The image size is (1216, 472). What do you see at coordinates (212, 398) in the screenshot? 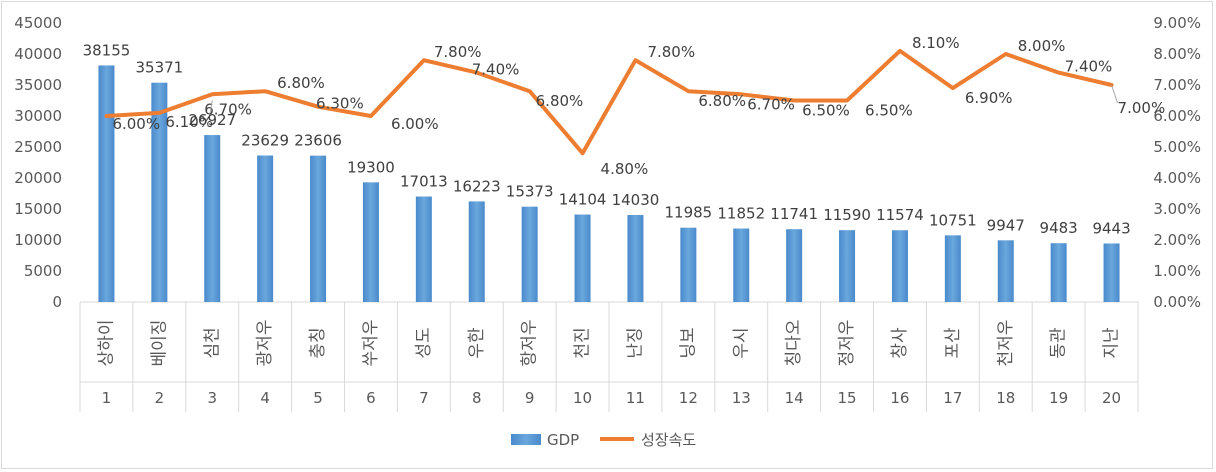
I see `x-category-index-label: 3` at bounding box center [212, 398].